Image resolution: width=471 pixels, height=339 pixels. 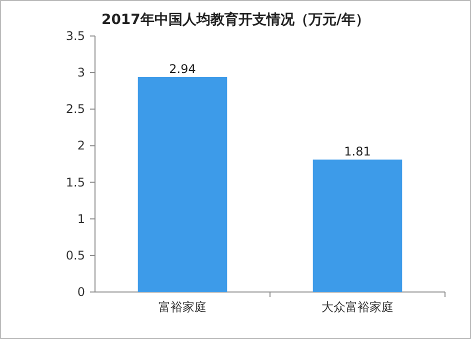 What do you see at coordinates (182, 307) in the screenshot?
I see `x-tick-label: 富裕家庭` at bounding box center [182, 307].